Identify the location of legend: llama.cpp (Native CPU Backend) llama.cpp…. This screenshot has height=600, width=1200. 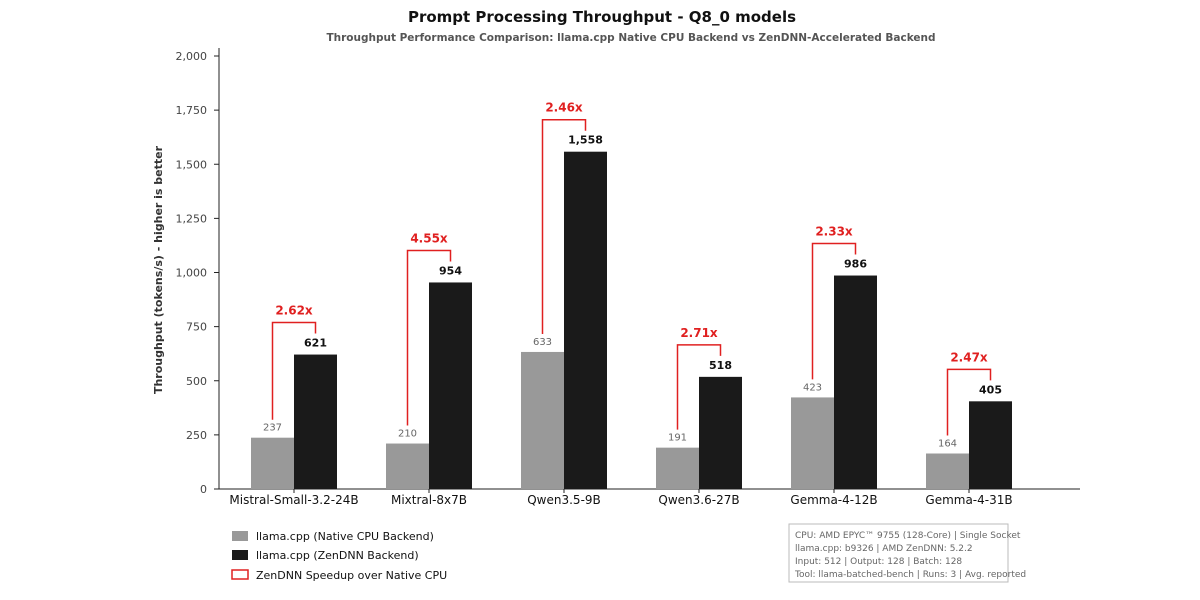
(339, 556).